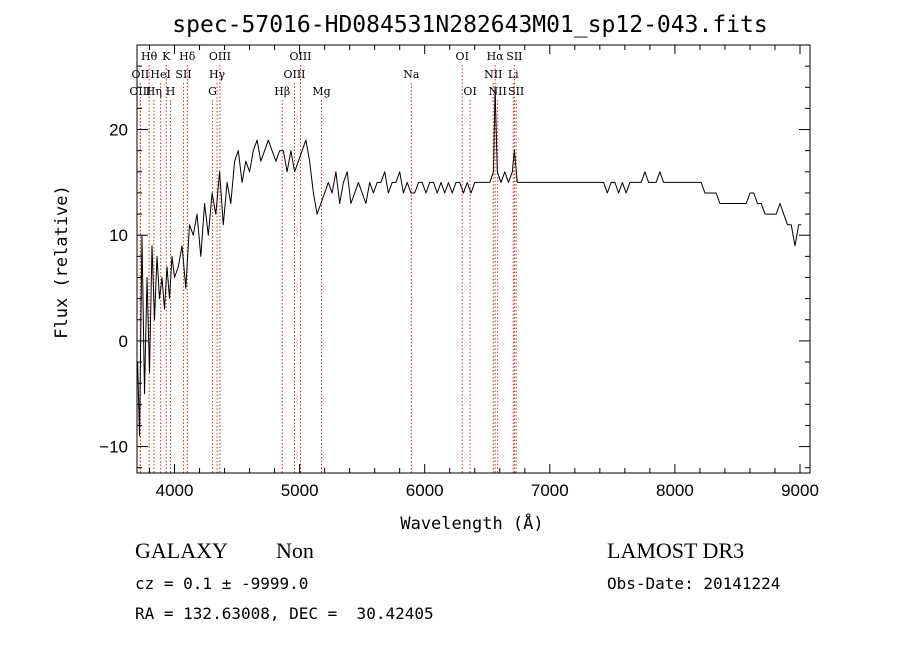  What do you see at coordinates (62, 262) in the screenshot?
I see `y-axis-title: Flux (relative)` at bounding box center [62, 262].